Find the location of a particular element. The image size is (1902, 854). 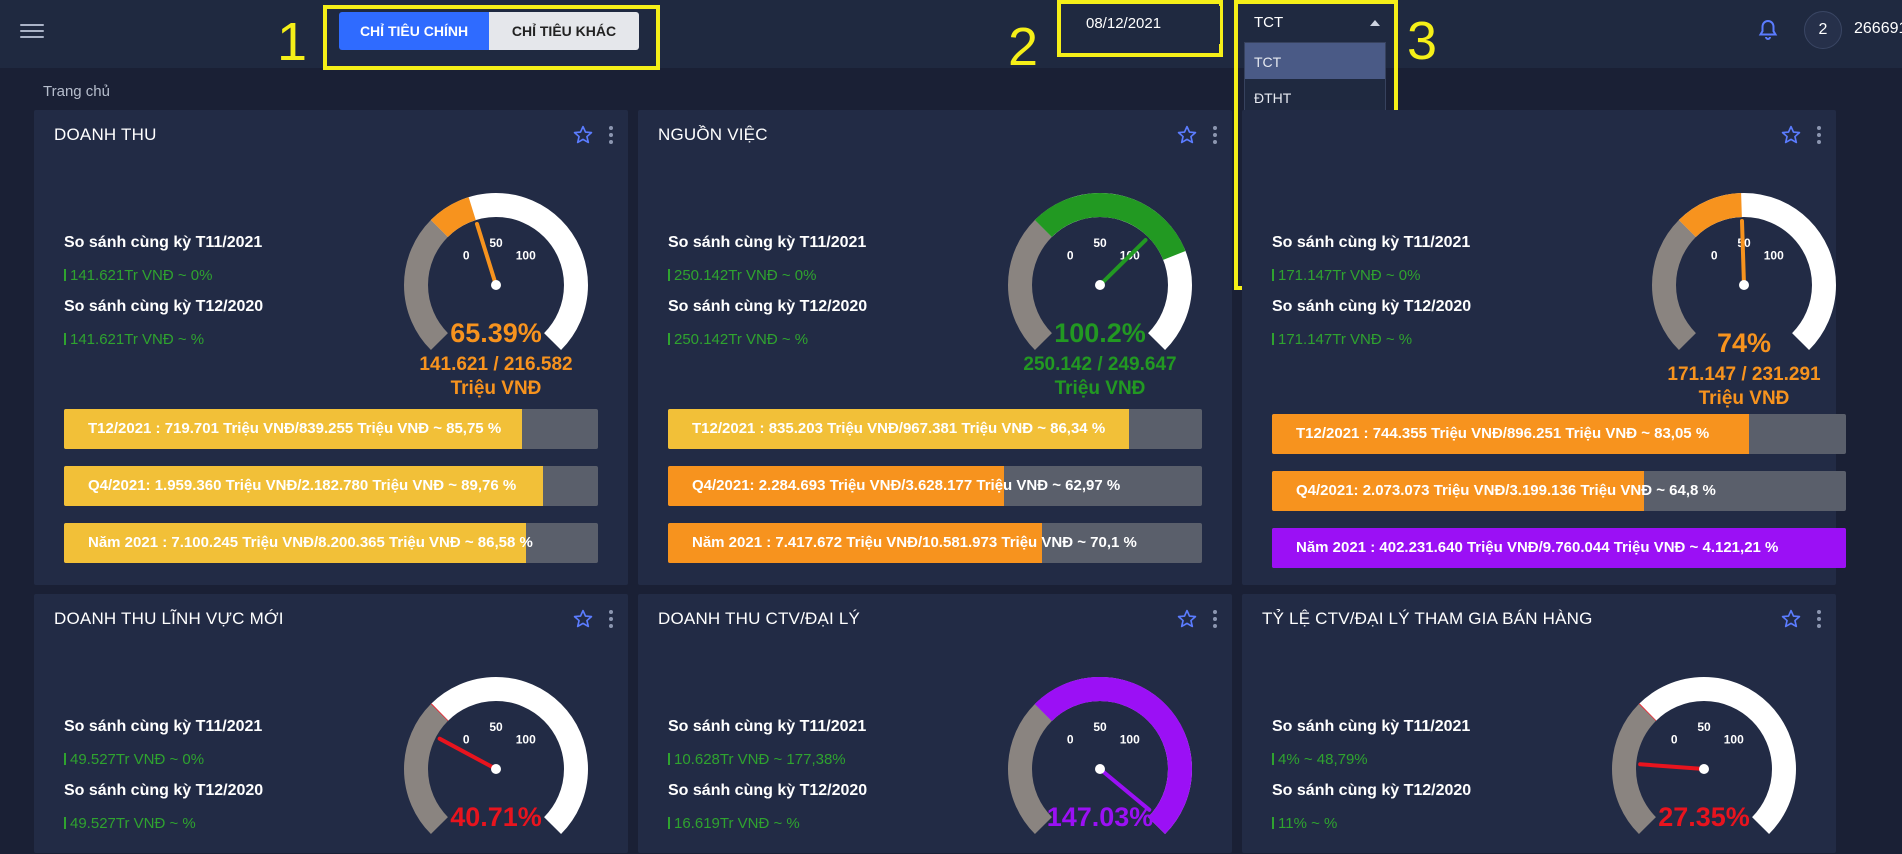

compare-value-year: 11% ~ % is located at coordinates (1304, 823).